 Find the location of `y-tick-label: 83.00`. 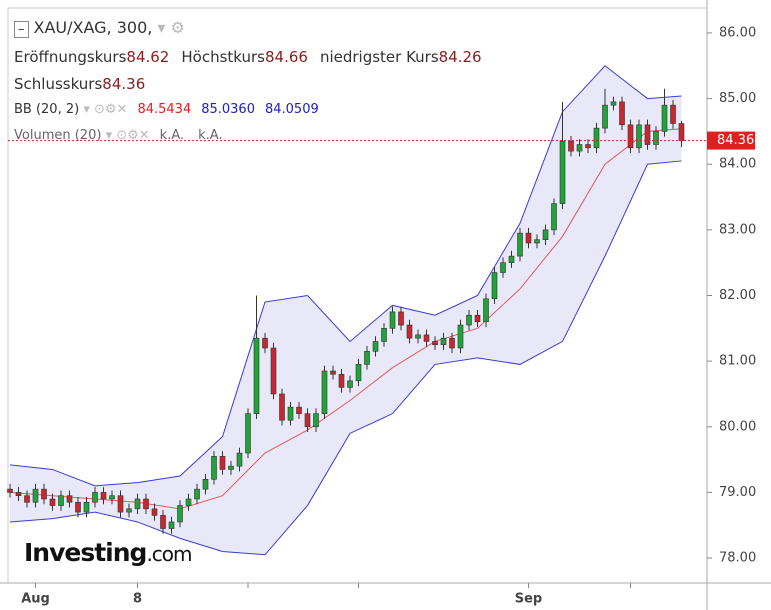

y-tick-label: 83.00 is located at coordinates (737, 229).